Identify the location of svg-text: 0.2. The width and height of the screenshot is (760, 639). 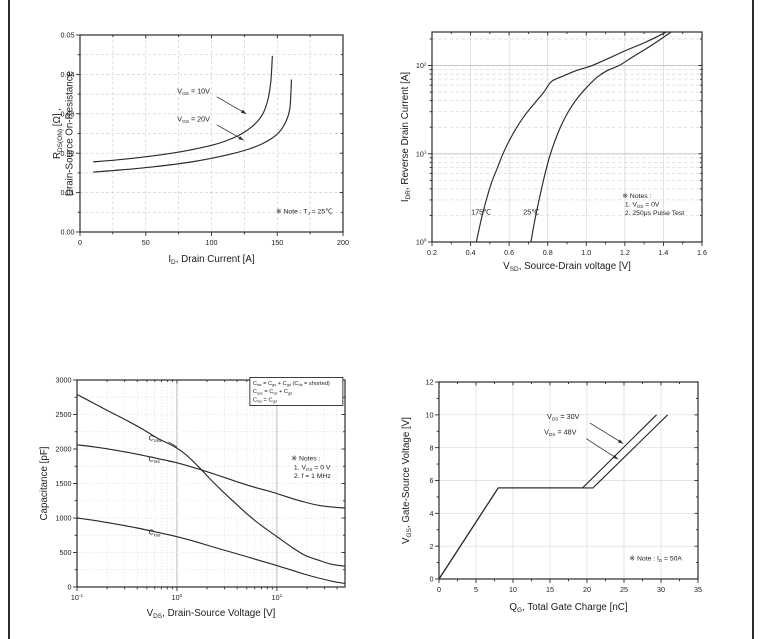
(432, 252).